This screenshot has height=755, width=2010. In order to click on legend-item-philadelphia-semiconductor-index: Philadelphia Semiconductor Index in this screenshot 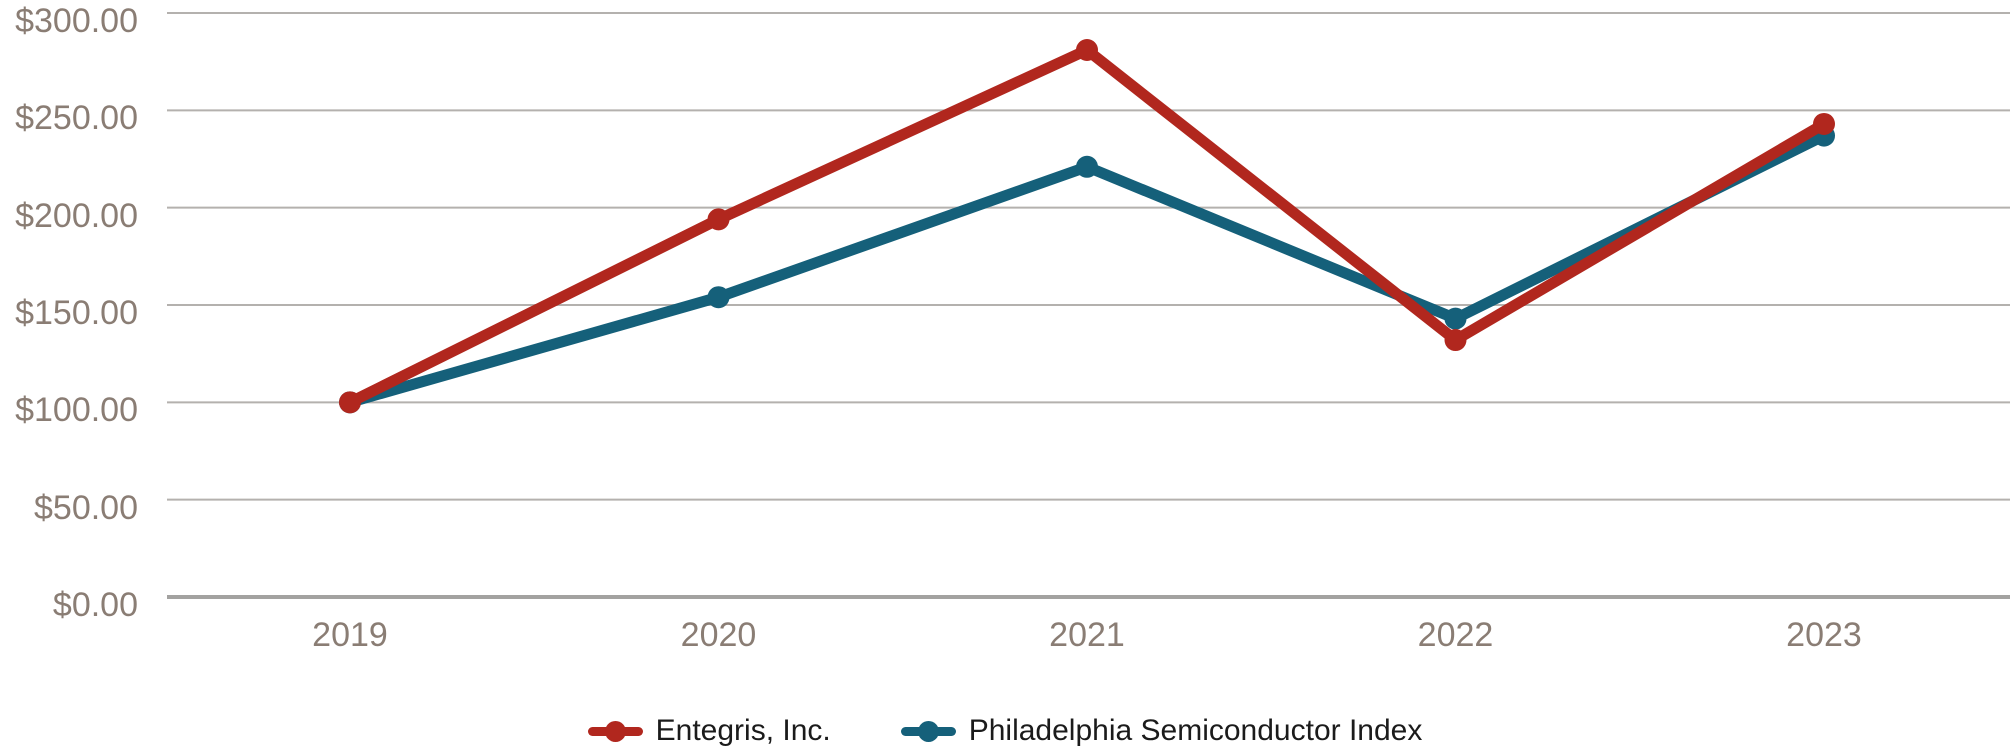, I will do `click(1161, 731)`.